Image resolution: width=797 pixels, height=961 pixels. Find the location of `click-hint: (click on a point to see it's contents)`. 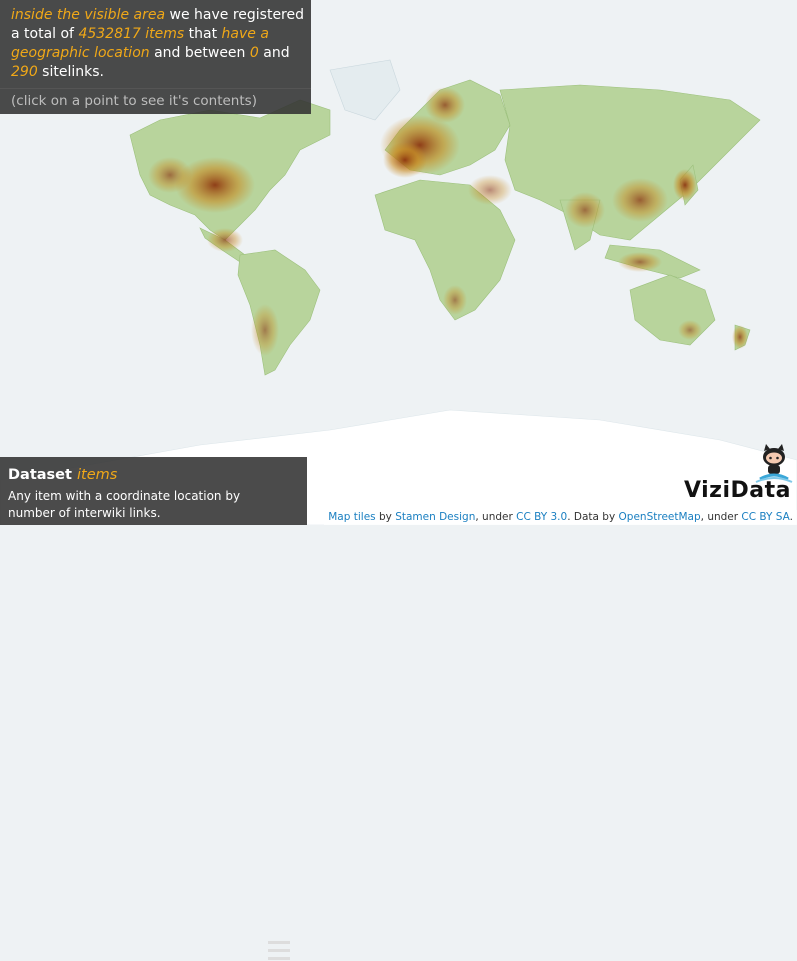

click-hint: (click on a point to see it's contents) is located at coordinates (134, 101).